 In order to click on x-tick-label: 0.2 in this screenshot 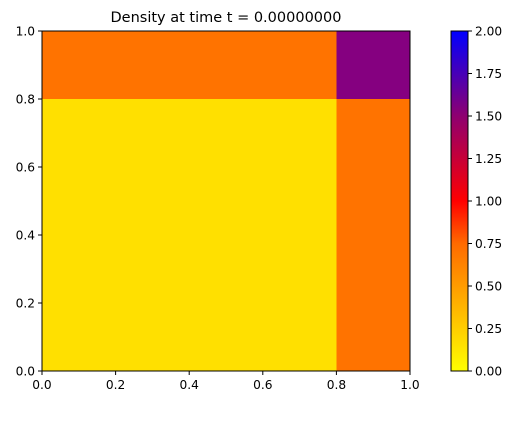, I will do `click(115, 385)`.